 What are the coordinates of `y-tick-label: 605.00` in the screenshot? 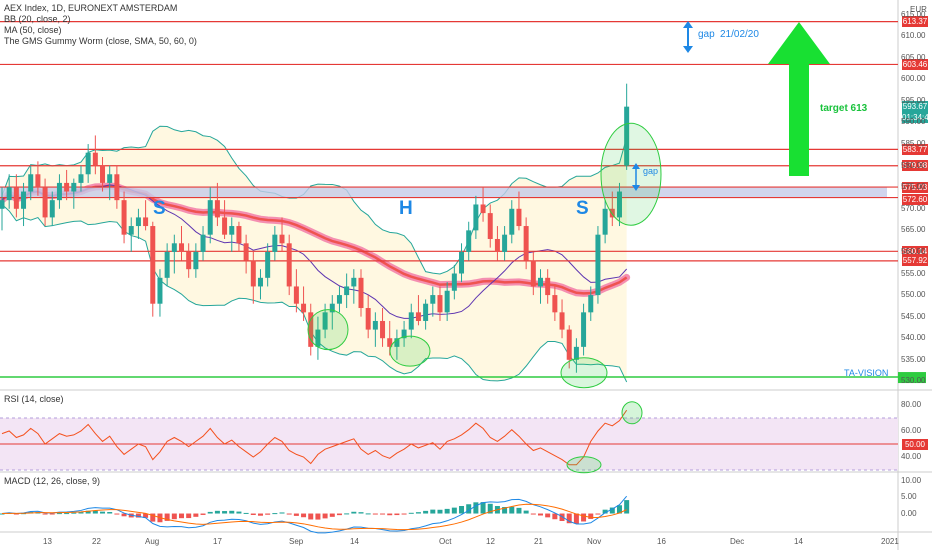 It's located at (913, 57).